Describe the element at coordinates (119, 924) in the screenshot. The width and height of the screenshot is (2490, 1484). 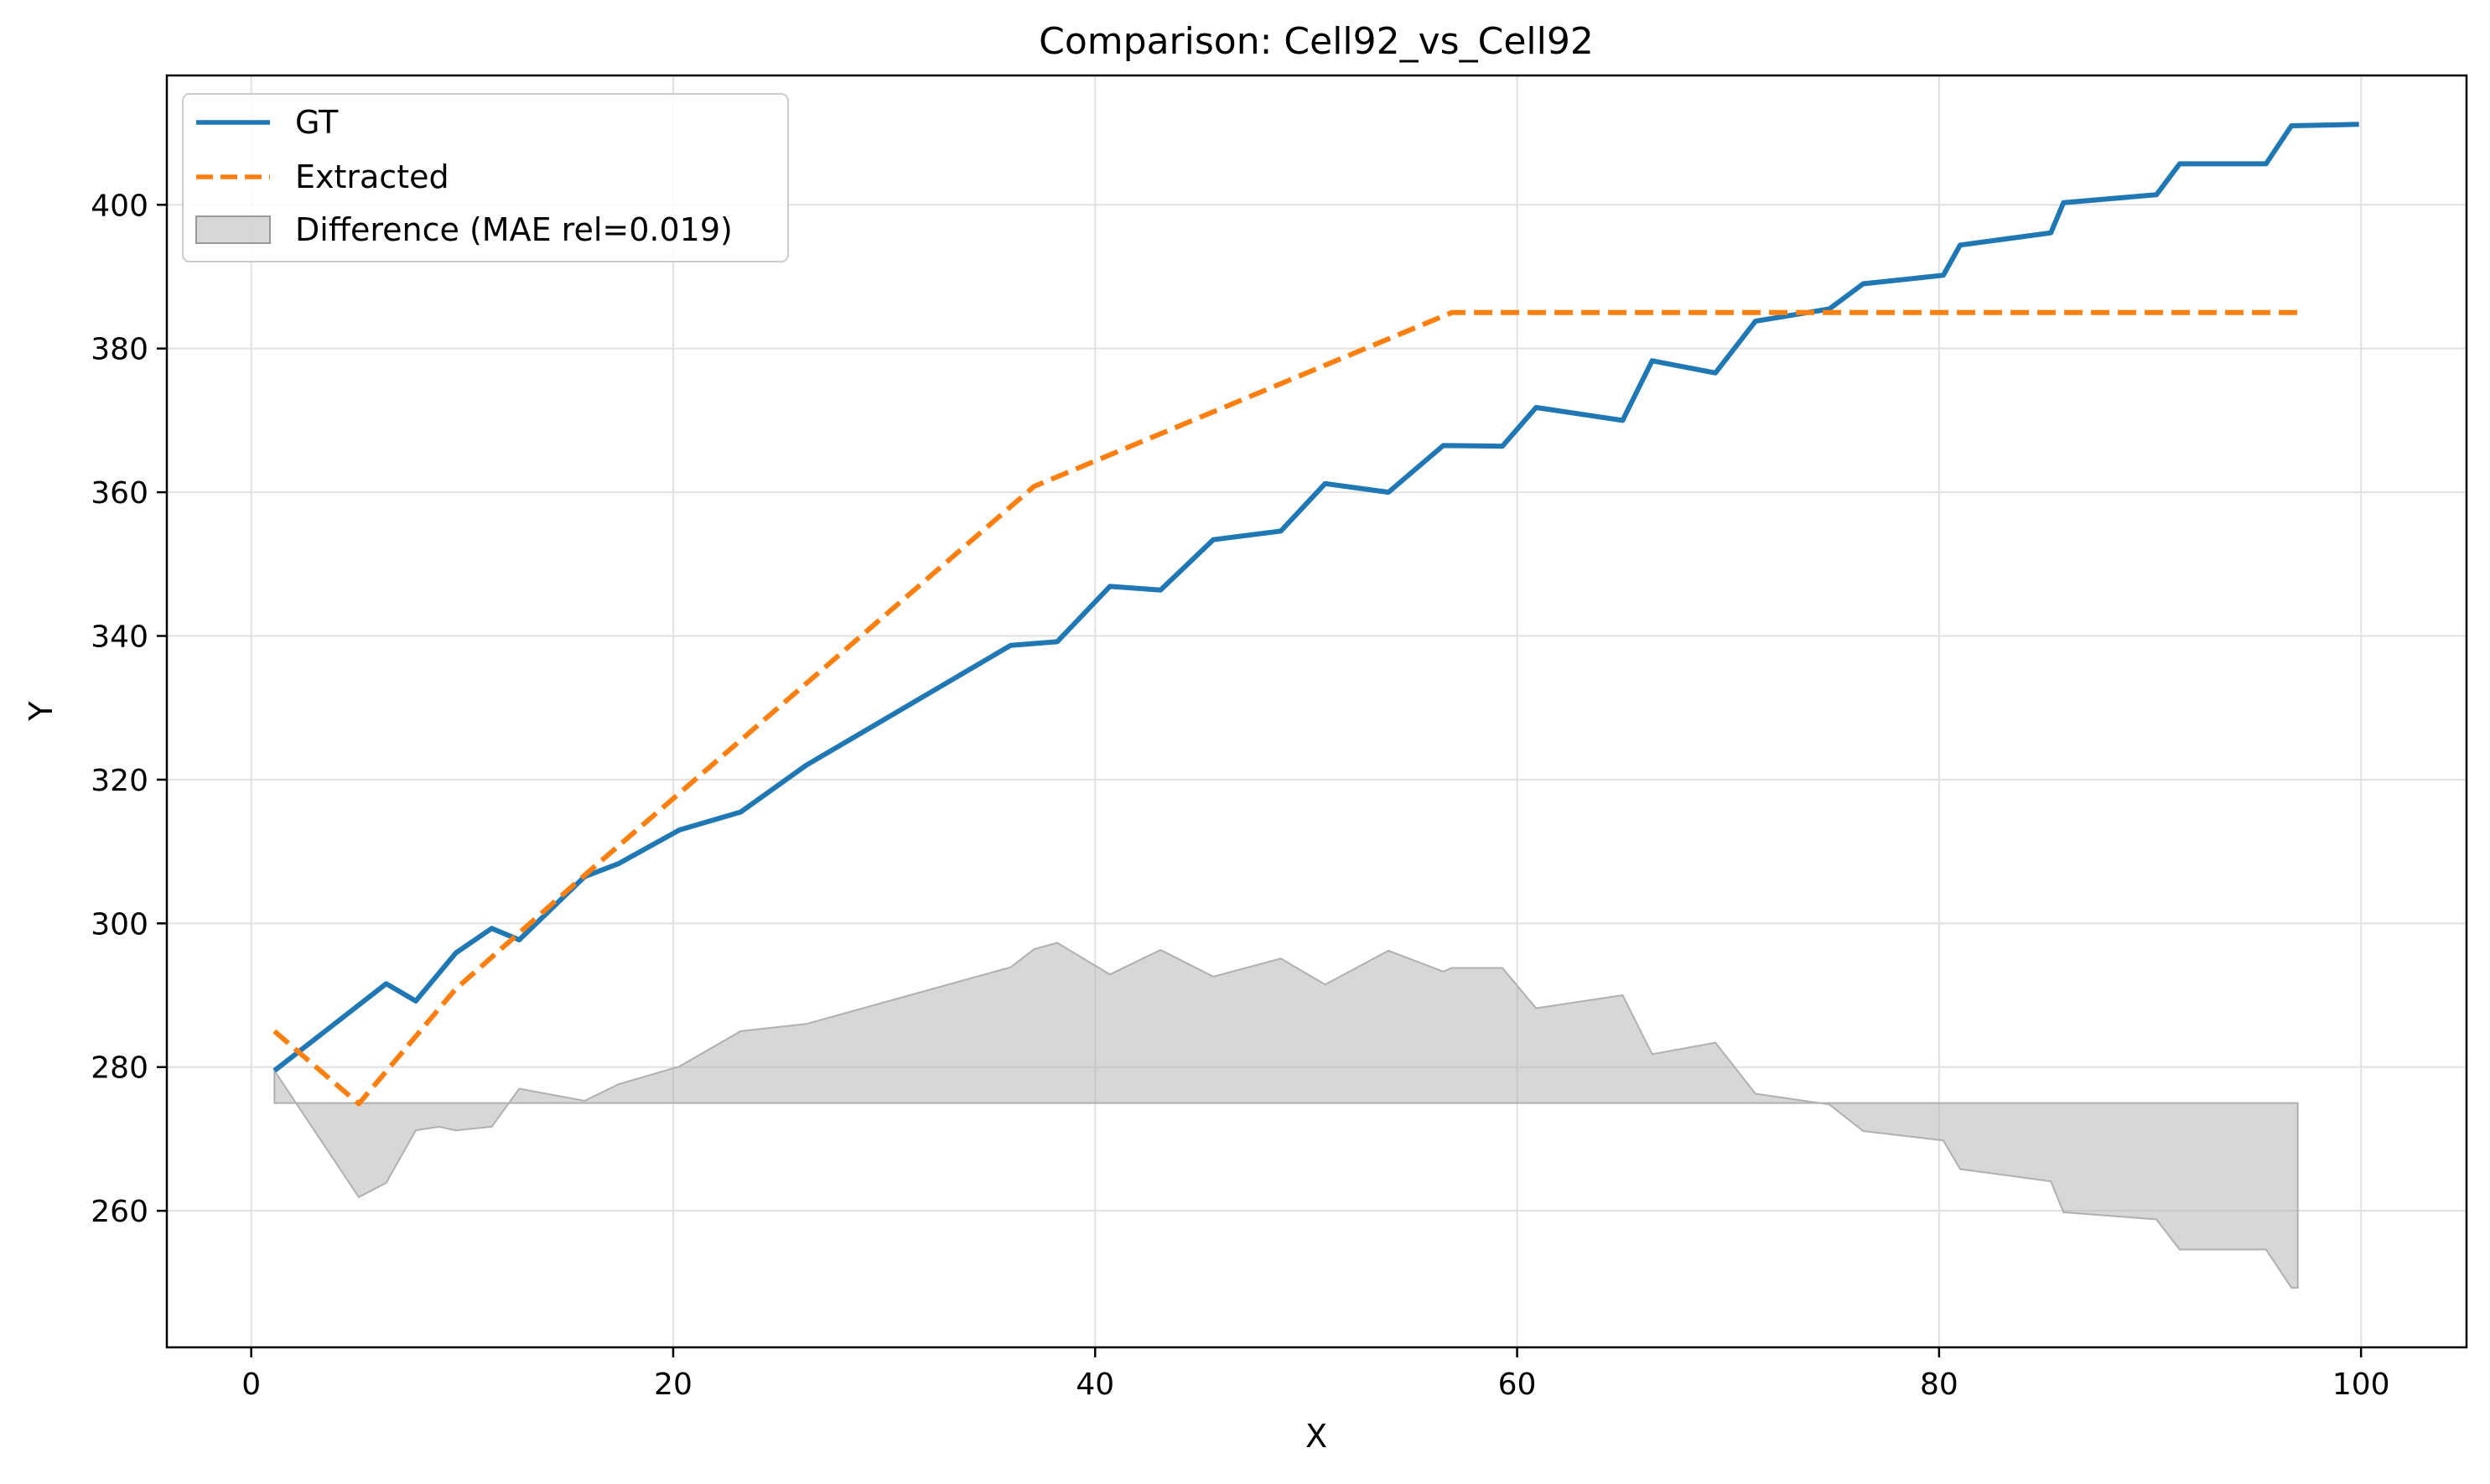
I see `y-tick-label: 300` at that location.